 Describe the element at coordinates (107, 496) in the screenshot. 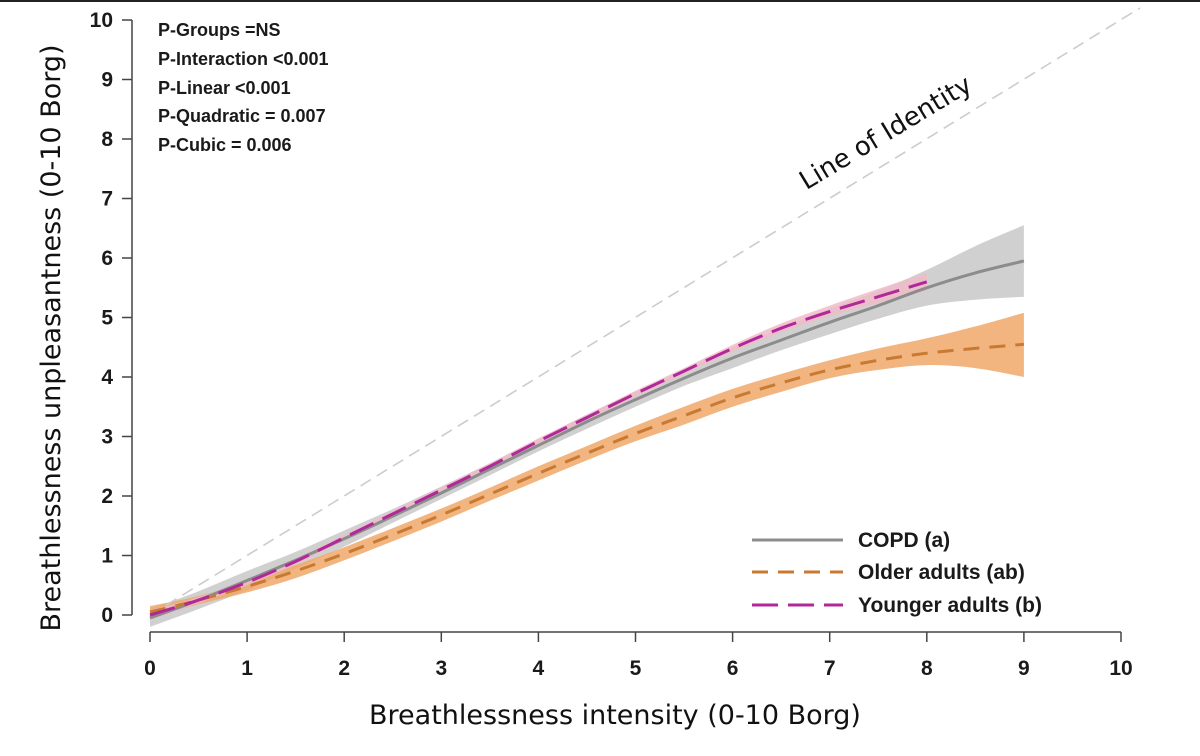

I see `y-tick-label: 2` at that location.